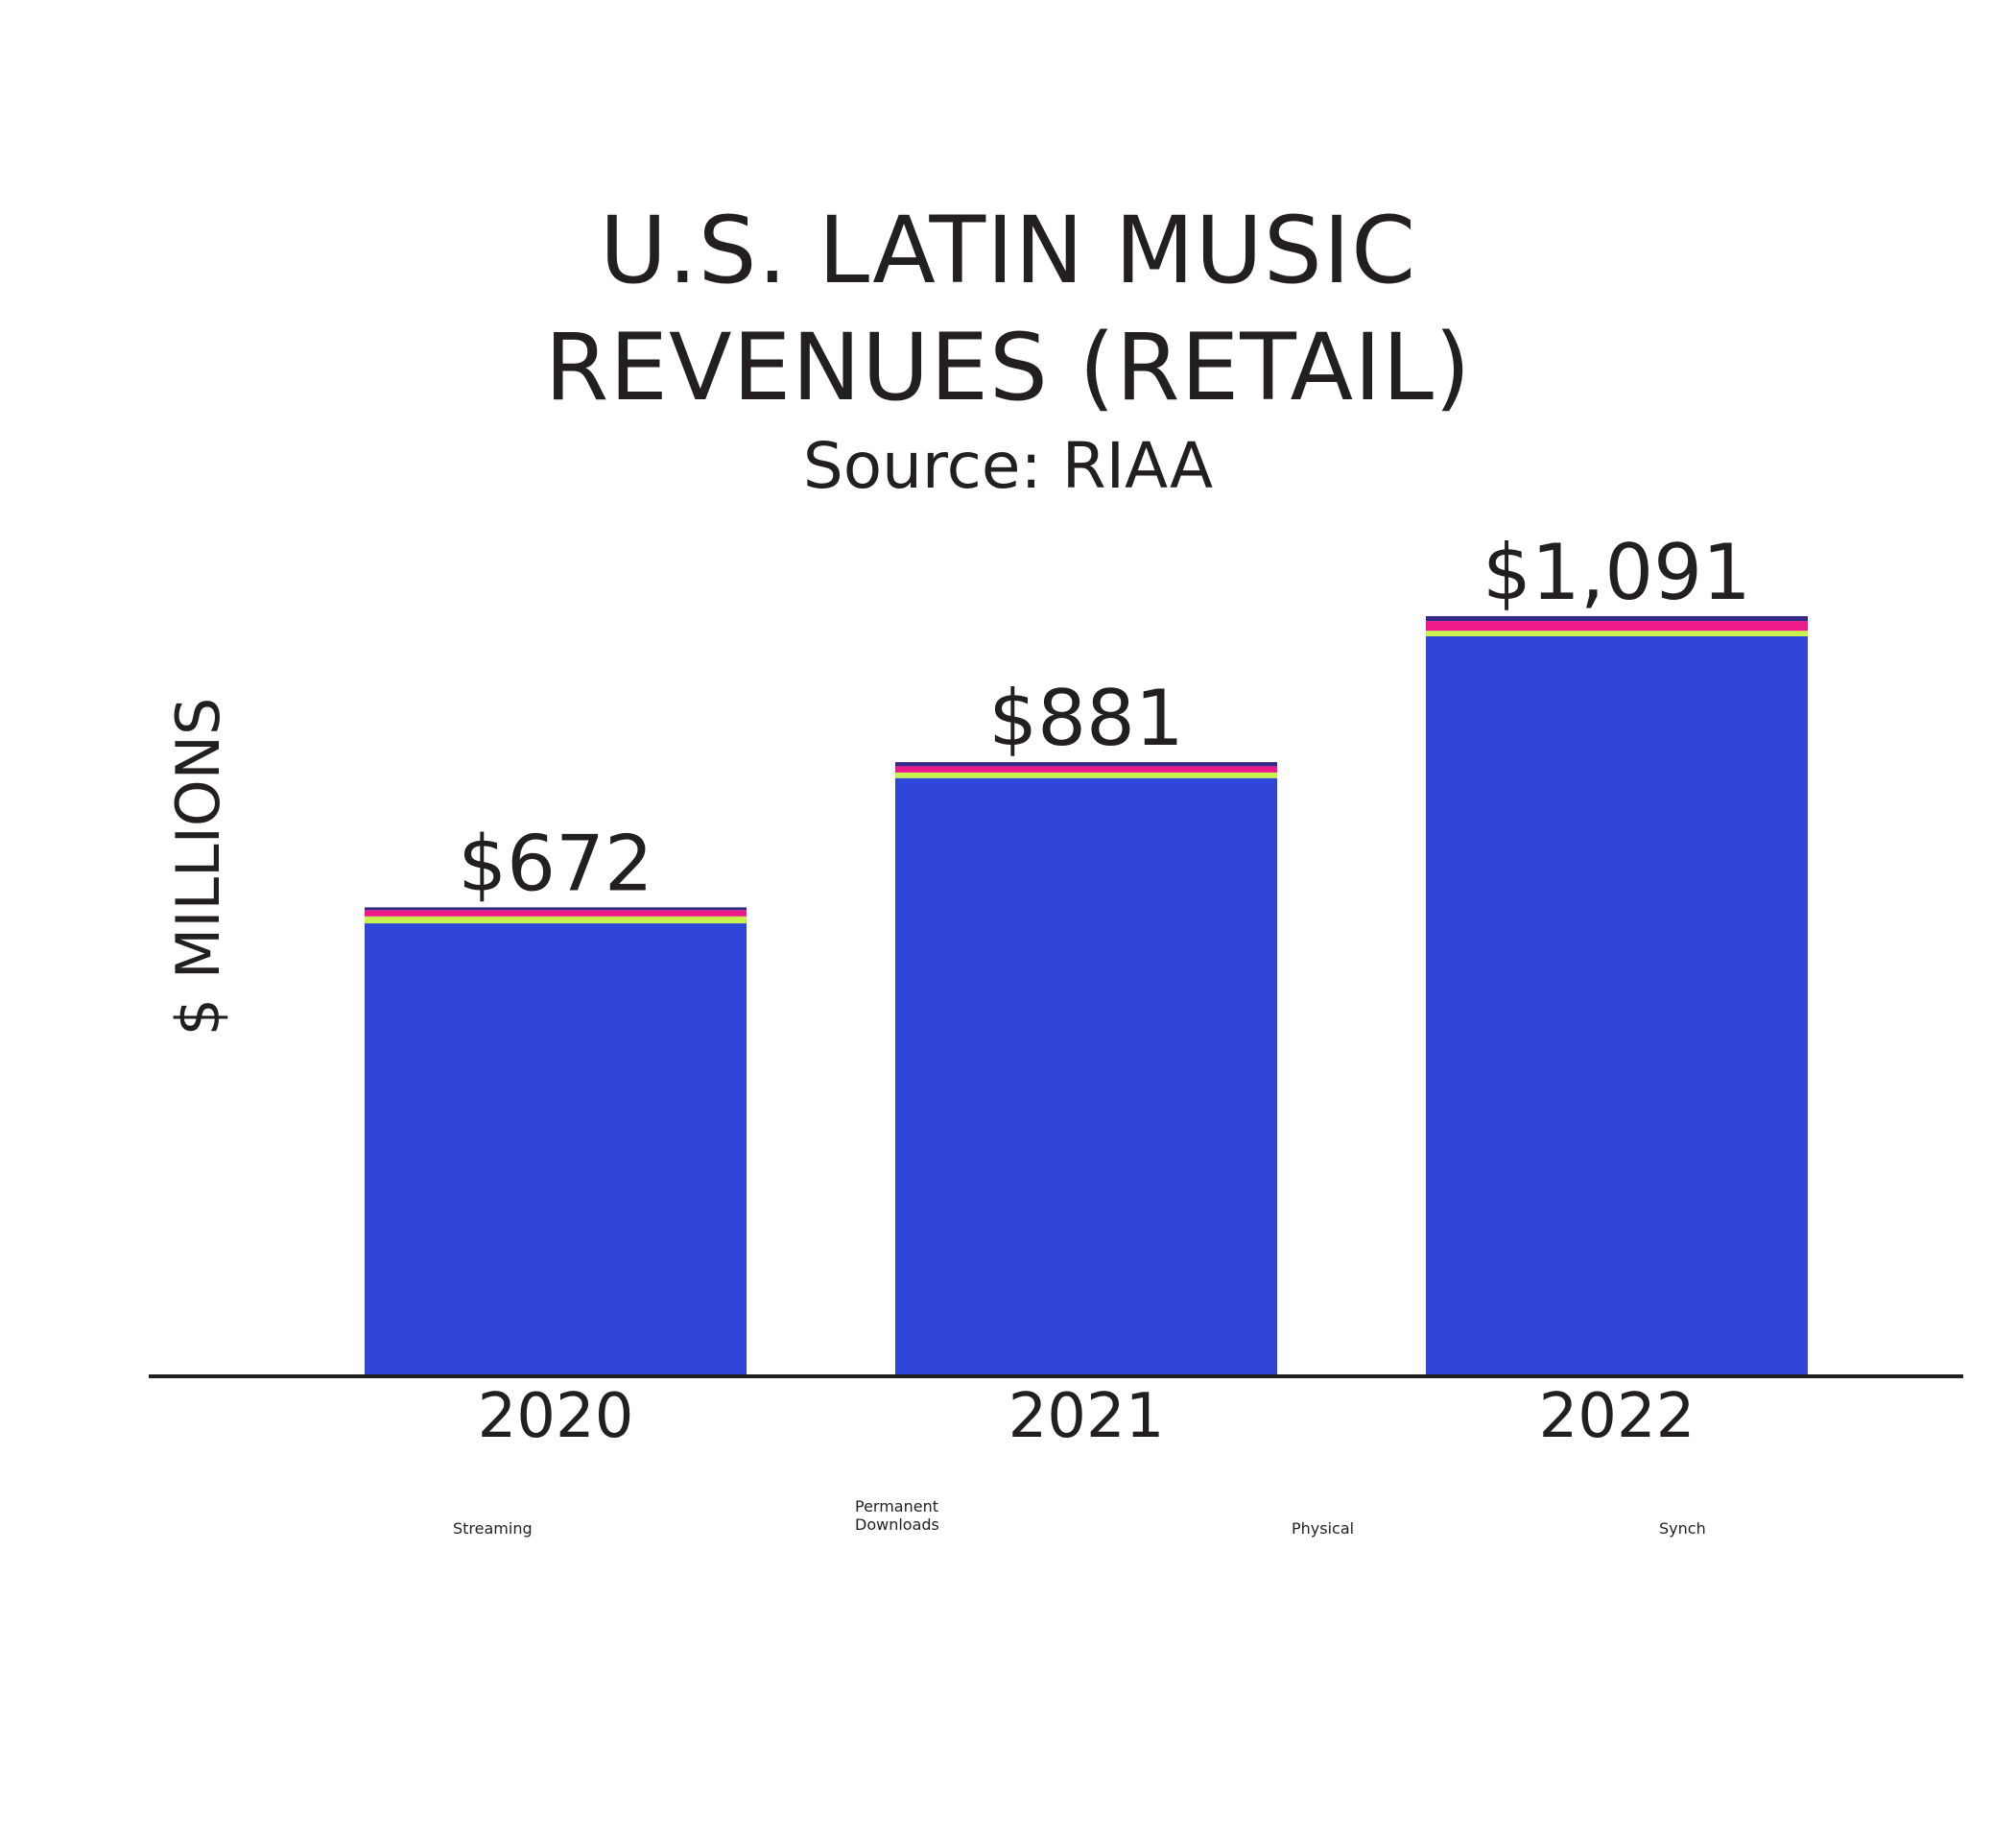  I want to click on x-tick-label-2020: 2020, so click(556, 1416).